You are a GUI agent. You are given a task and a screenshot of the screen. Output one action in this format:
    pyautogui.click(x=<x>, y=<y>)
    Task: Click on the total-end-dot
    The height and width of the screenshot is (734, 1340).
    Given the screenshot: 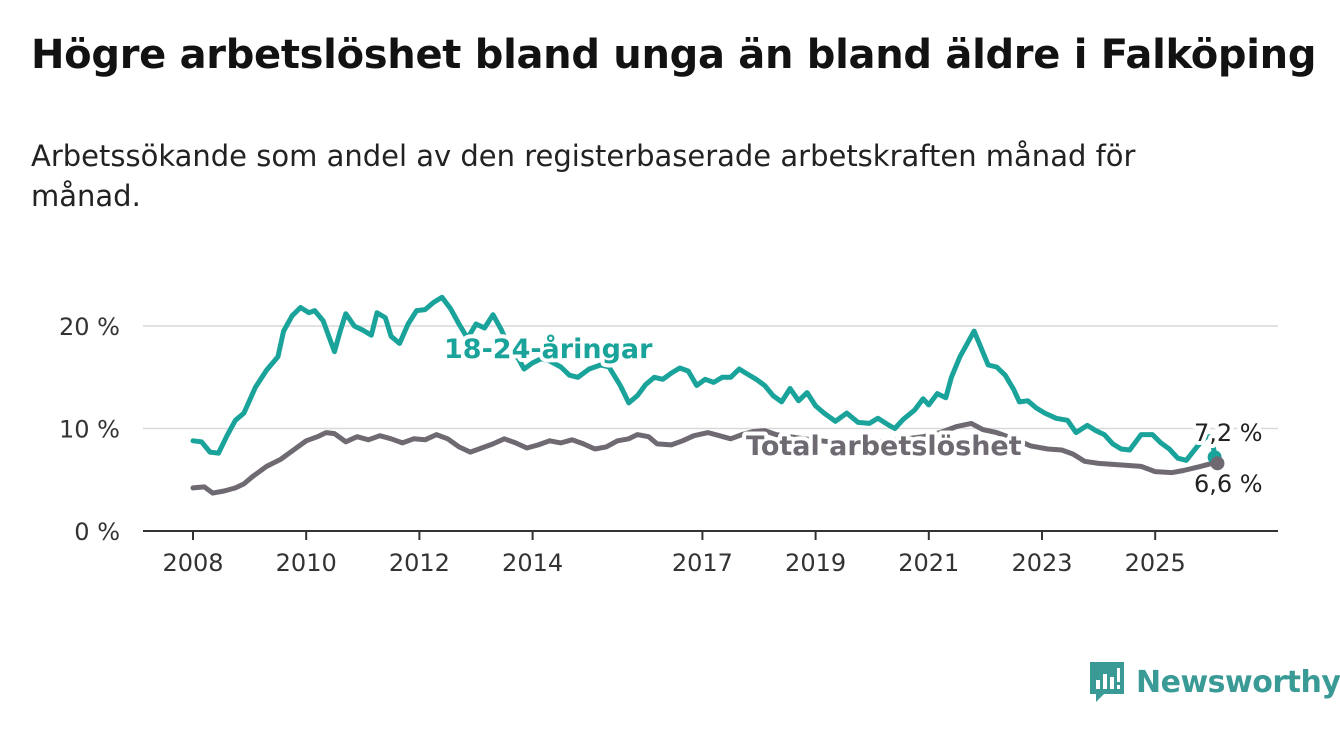 What is the action you would take?
    pyautogui.click(x=1217, y=463)
    